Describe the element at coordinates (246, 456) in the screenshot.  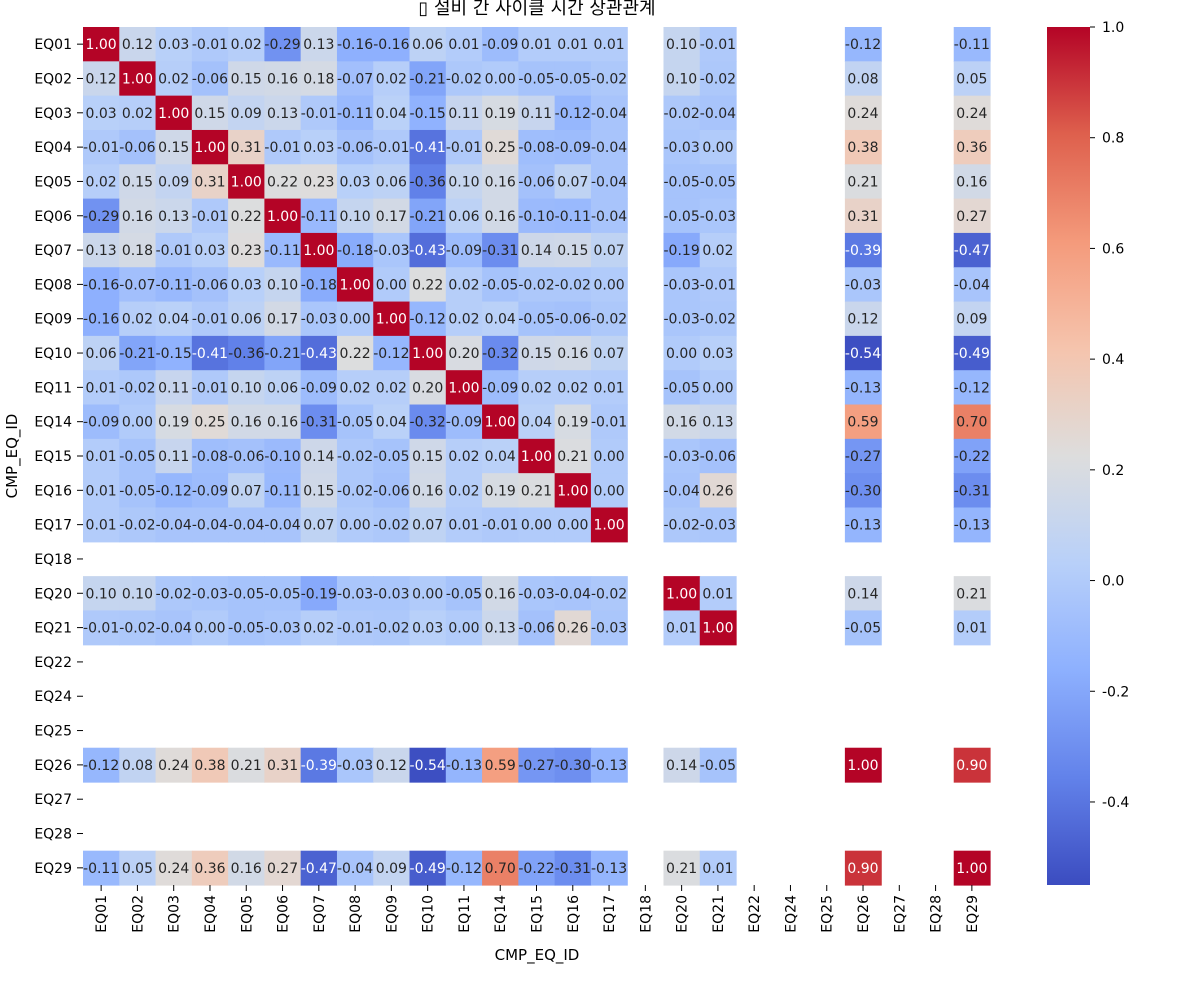
I see `heatmap-cell-EQ15-EQ05` at that location.